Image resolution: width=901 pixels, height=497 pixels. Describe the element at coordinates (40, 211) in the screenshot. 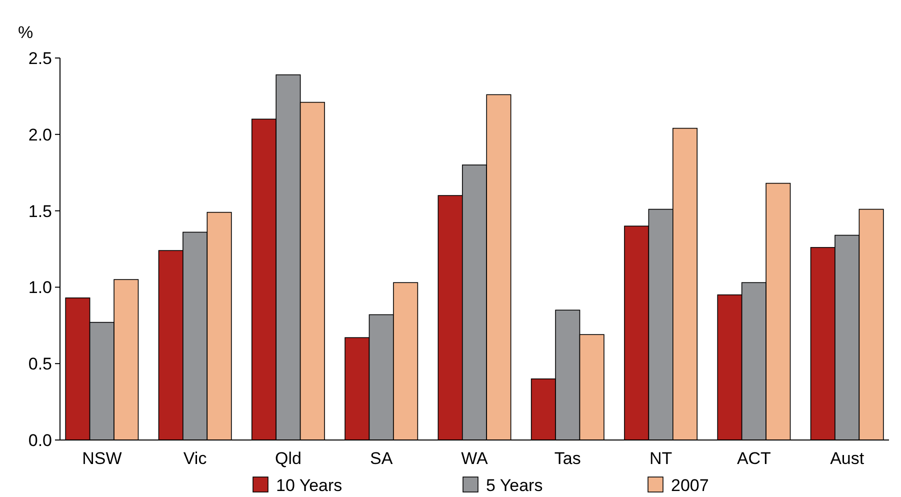

I see `y-tick-label: 1.5` at that location.